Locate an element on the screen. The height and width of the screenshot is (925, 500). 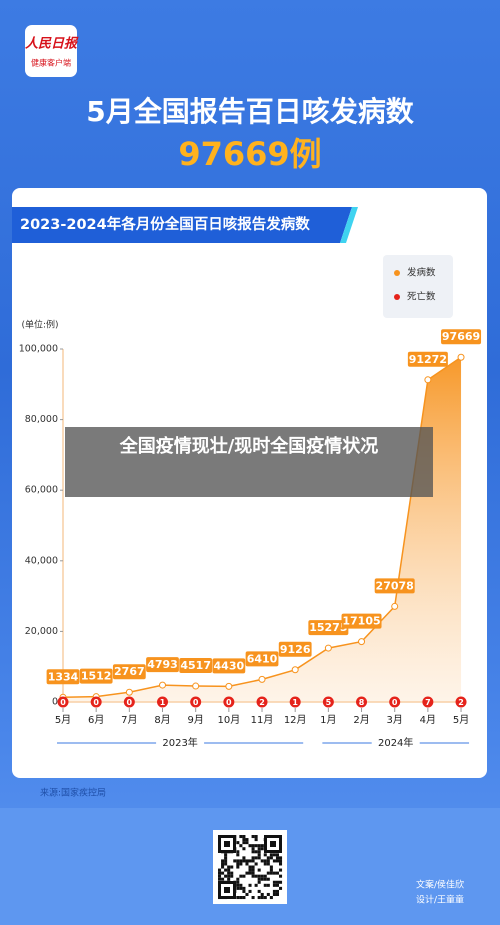
data-label: 0 is located at coordinates (63, 702).